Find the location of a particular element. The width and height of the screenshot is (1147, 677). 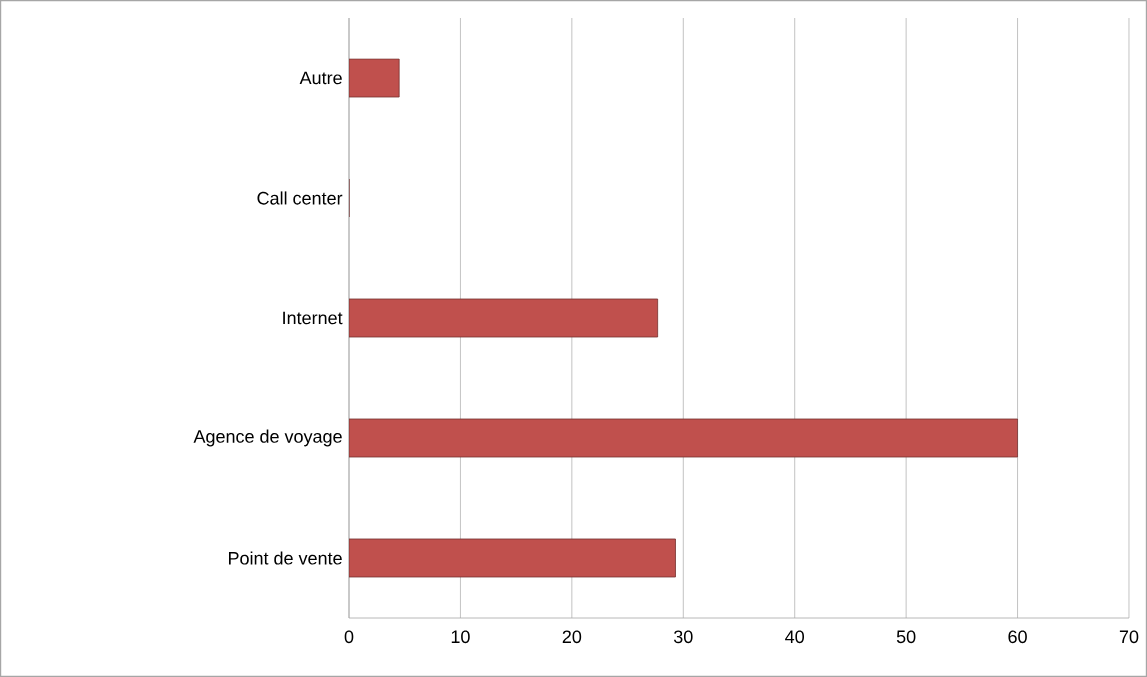

x-tick-label: 70 is located at coordinates (1129, 637).